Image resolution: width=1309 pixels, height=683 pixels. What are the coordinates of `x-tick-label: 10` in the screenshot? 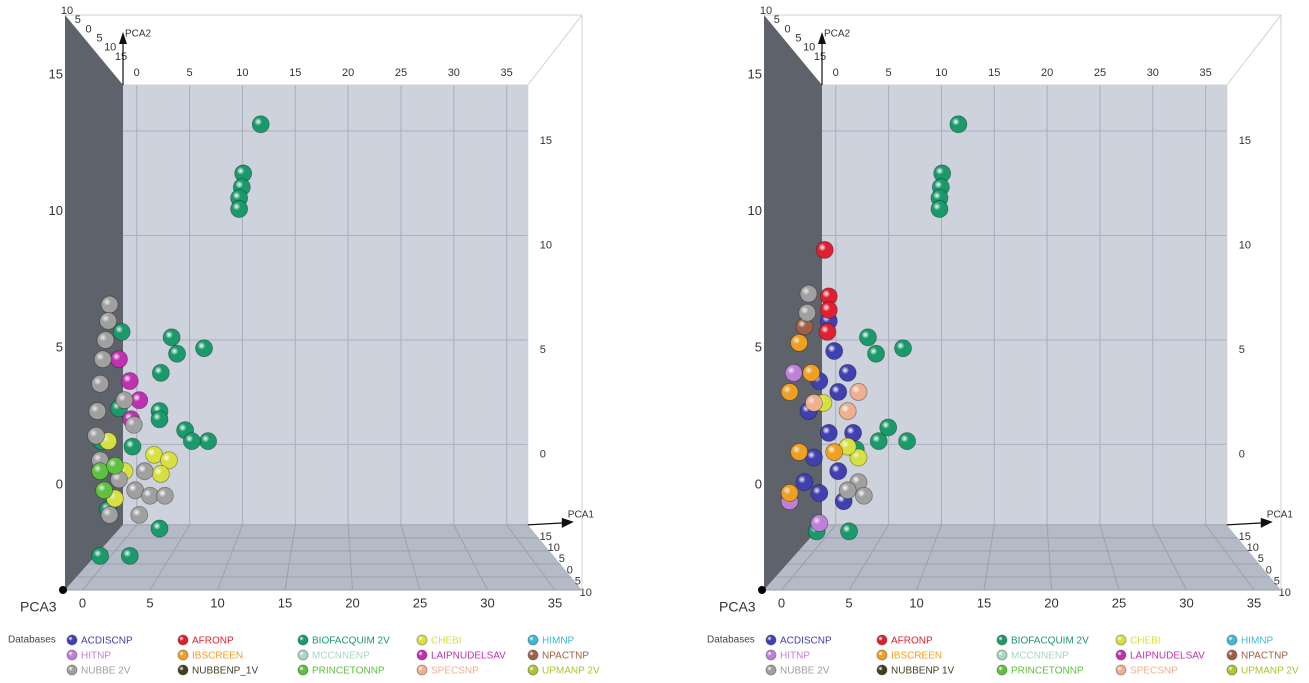 It's located at (941, 73).